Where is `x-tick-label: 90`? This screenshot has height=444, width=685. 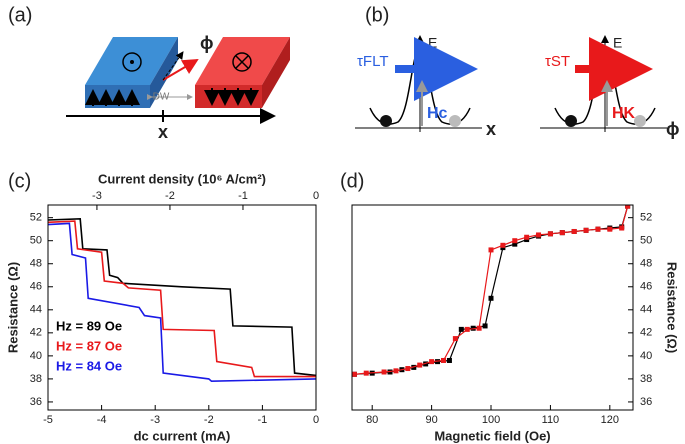 x-tick-label: 90 is located at coordinates (431, 420).